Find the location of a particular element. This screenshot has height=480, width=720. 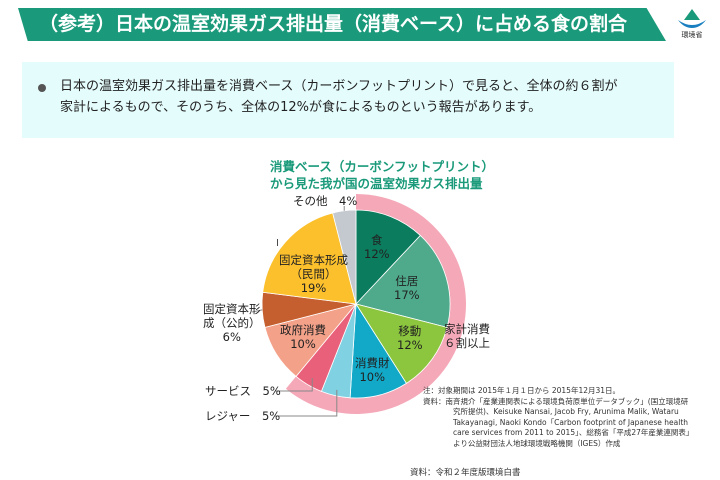

text-cursor-icon: I is located at coordinates (277, 243).